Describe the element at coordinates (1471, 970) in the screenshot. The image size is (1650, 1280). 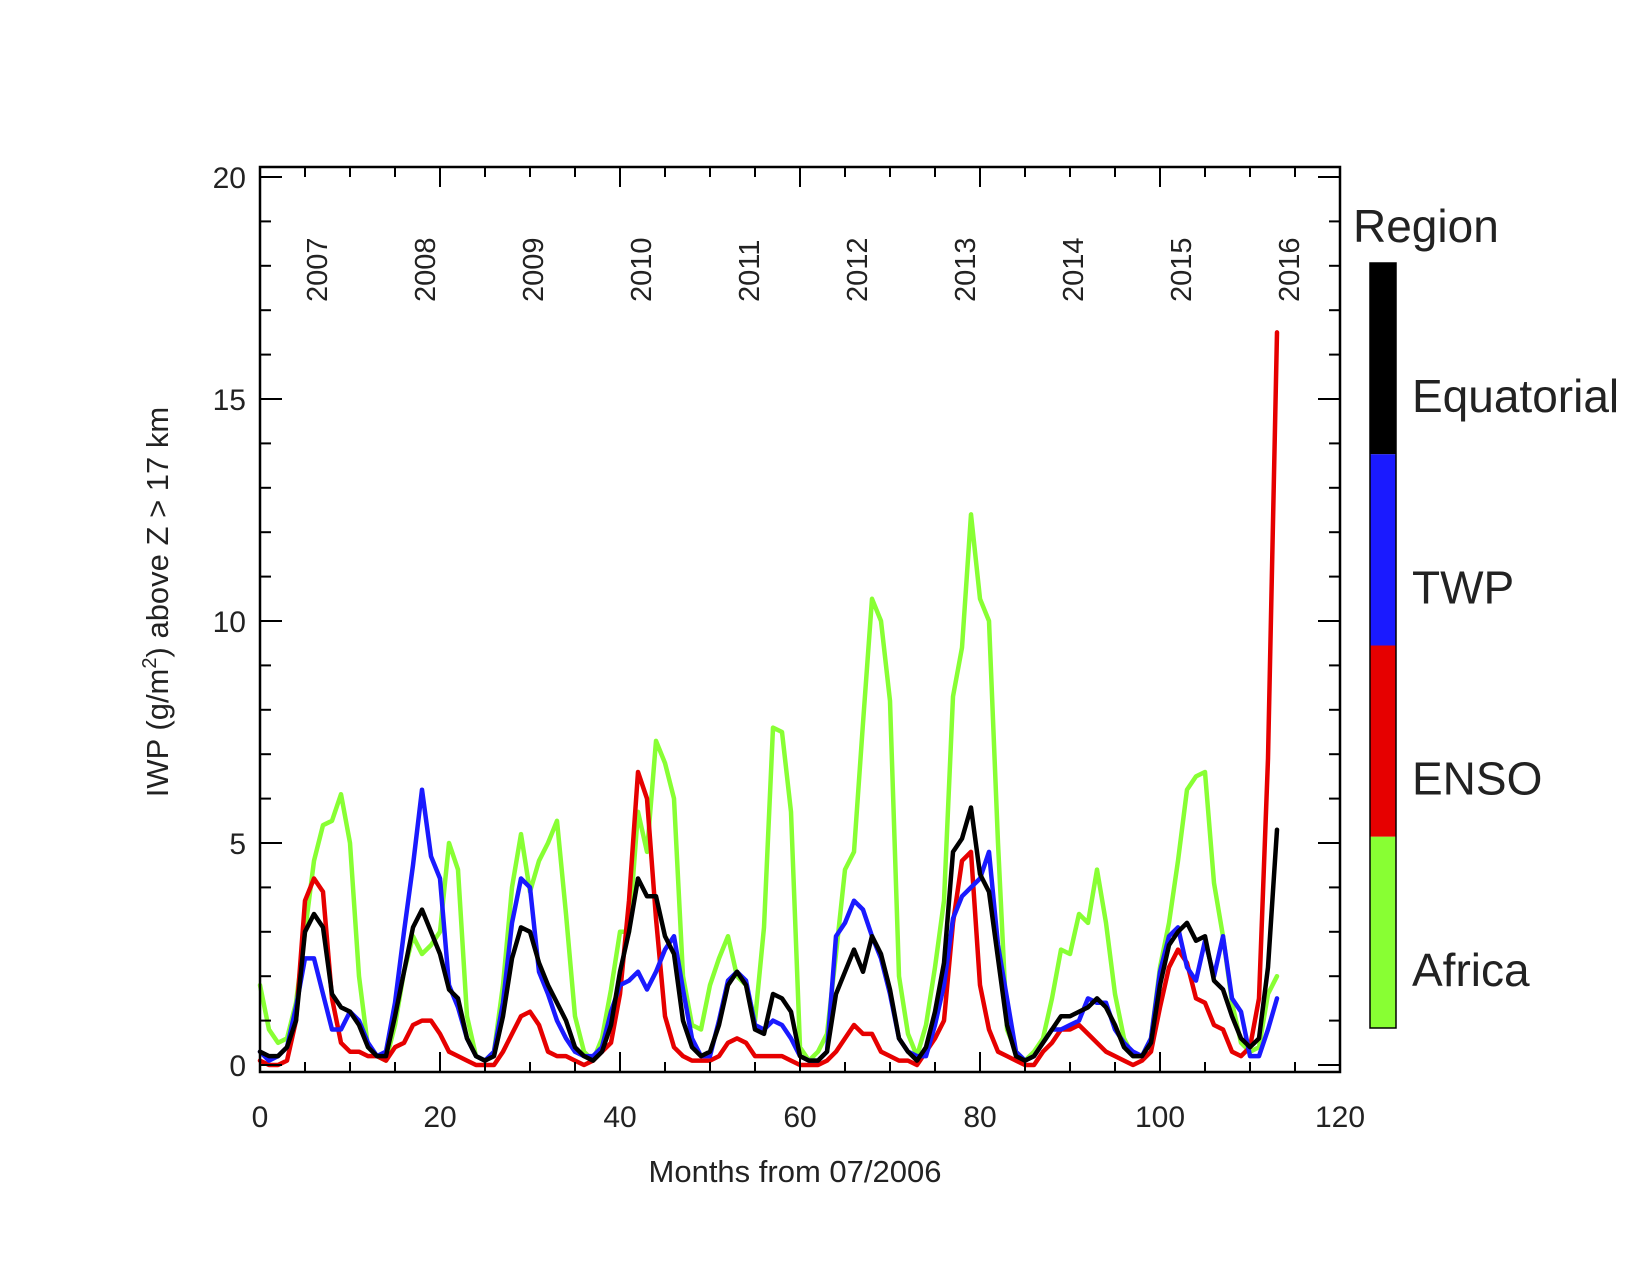
I see `legend-label-africa: Africa` at that location.